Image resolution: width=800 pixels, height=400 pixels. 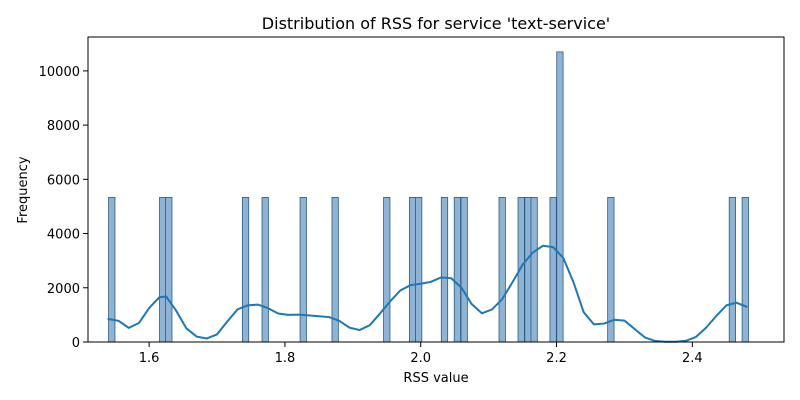 What do you see at coordinates (149, 358) in the screenshot?
I see `x-tick-label: 1.6` at bounding box center [149, 358].